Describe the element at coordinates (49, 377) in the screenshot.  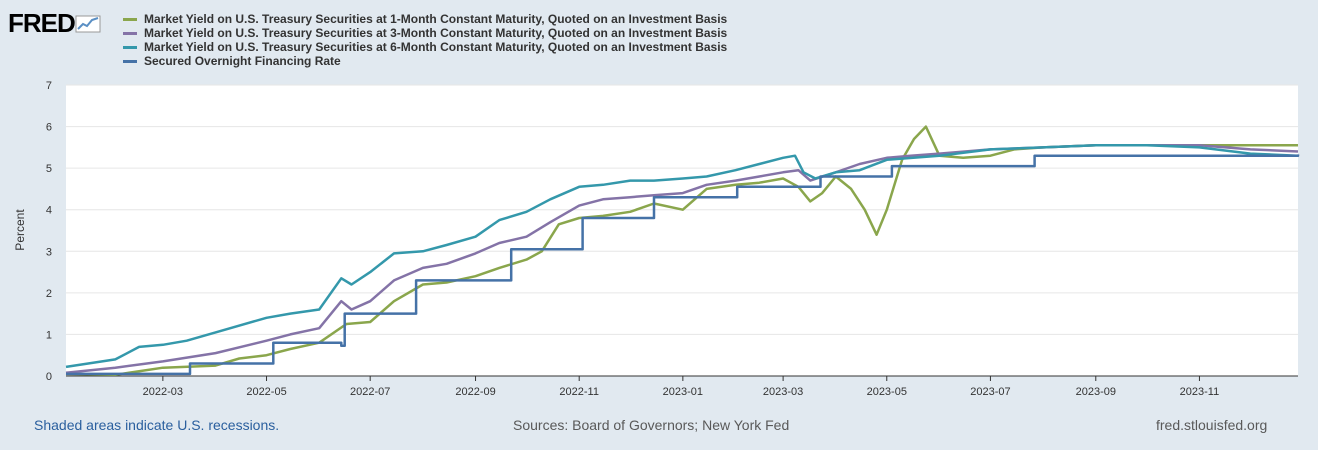
I see `y-tick-label: 0` at that location.